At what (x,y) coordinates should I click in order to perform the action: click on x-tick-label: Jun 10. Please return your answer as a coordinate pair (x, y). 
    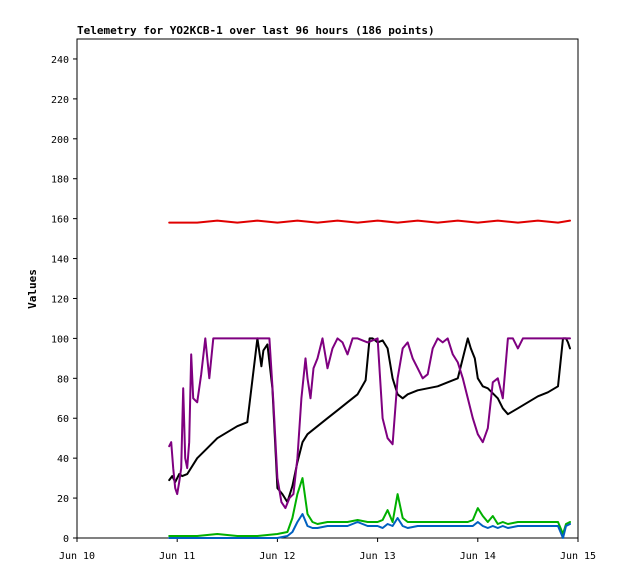
    Looking at the image, I should click on (77, 556).